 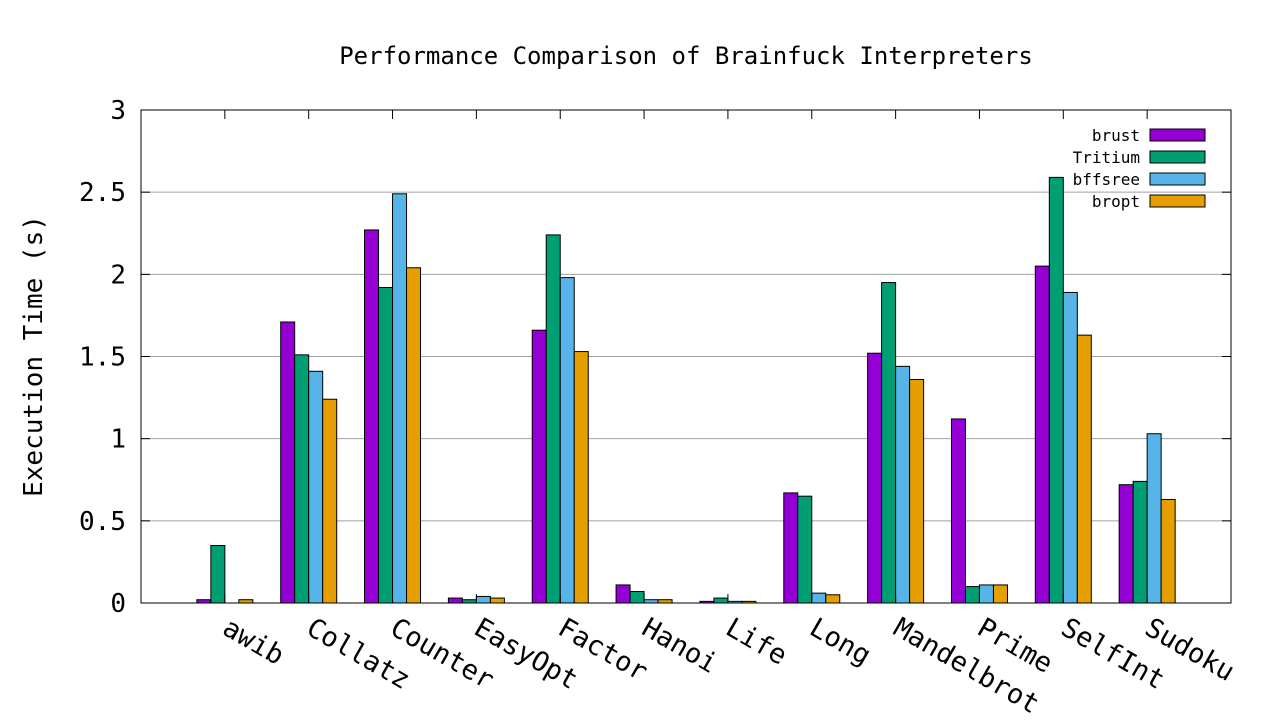 What do you see at coordinates (553, 419) in the screenshot?
I see `bar-Tritium-Factor` at bounding box center [553, 419].